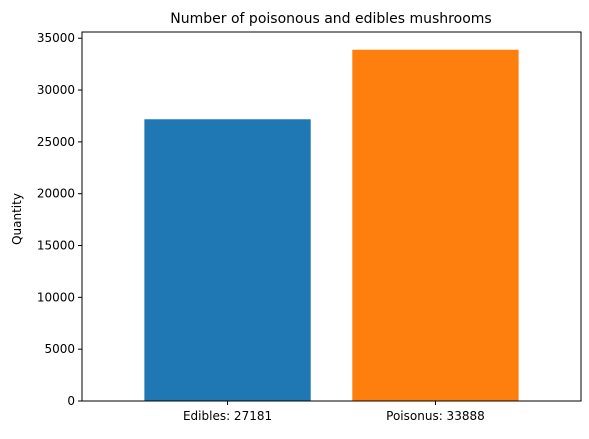 This screenshot has width=589, height=439. Describe the element at coordinates (71, 401) in the screenshot. I see `y-tick-label: 0` at that location.